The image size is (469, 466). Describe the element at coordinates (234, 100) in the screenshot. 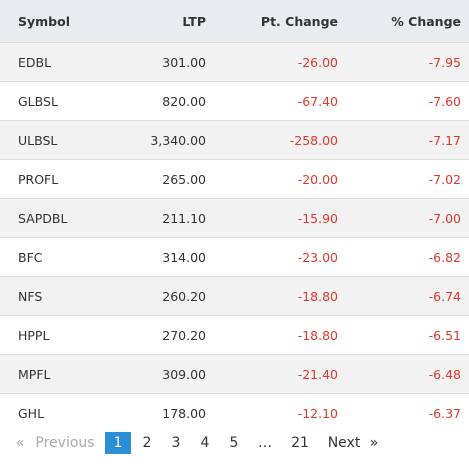

I see `table-row: GLBSL 820.00 -67.40 -7.60` at that location.